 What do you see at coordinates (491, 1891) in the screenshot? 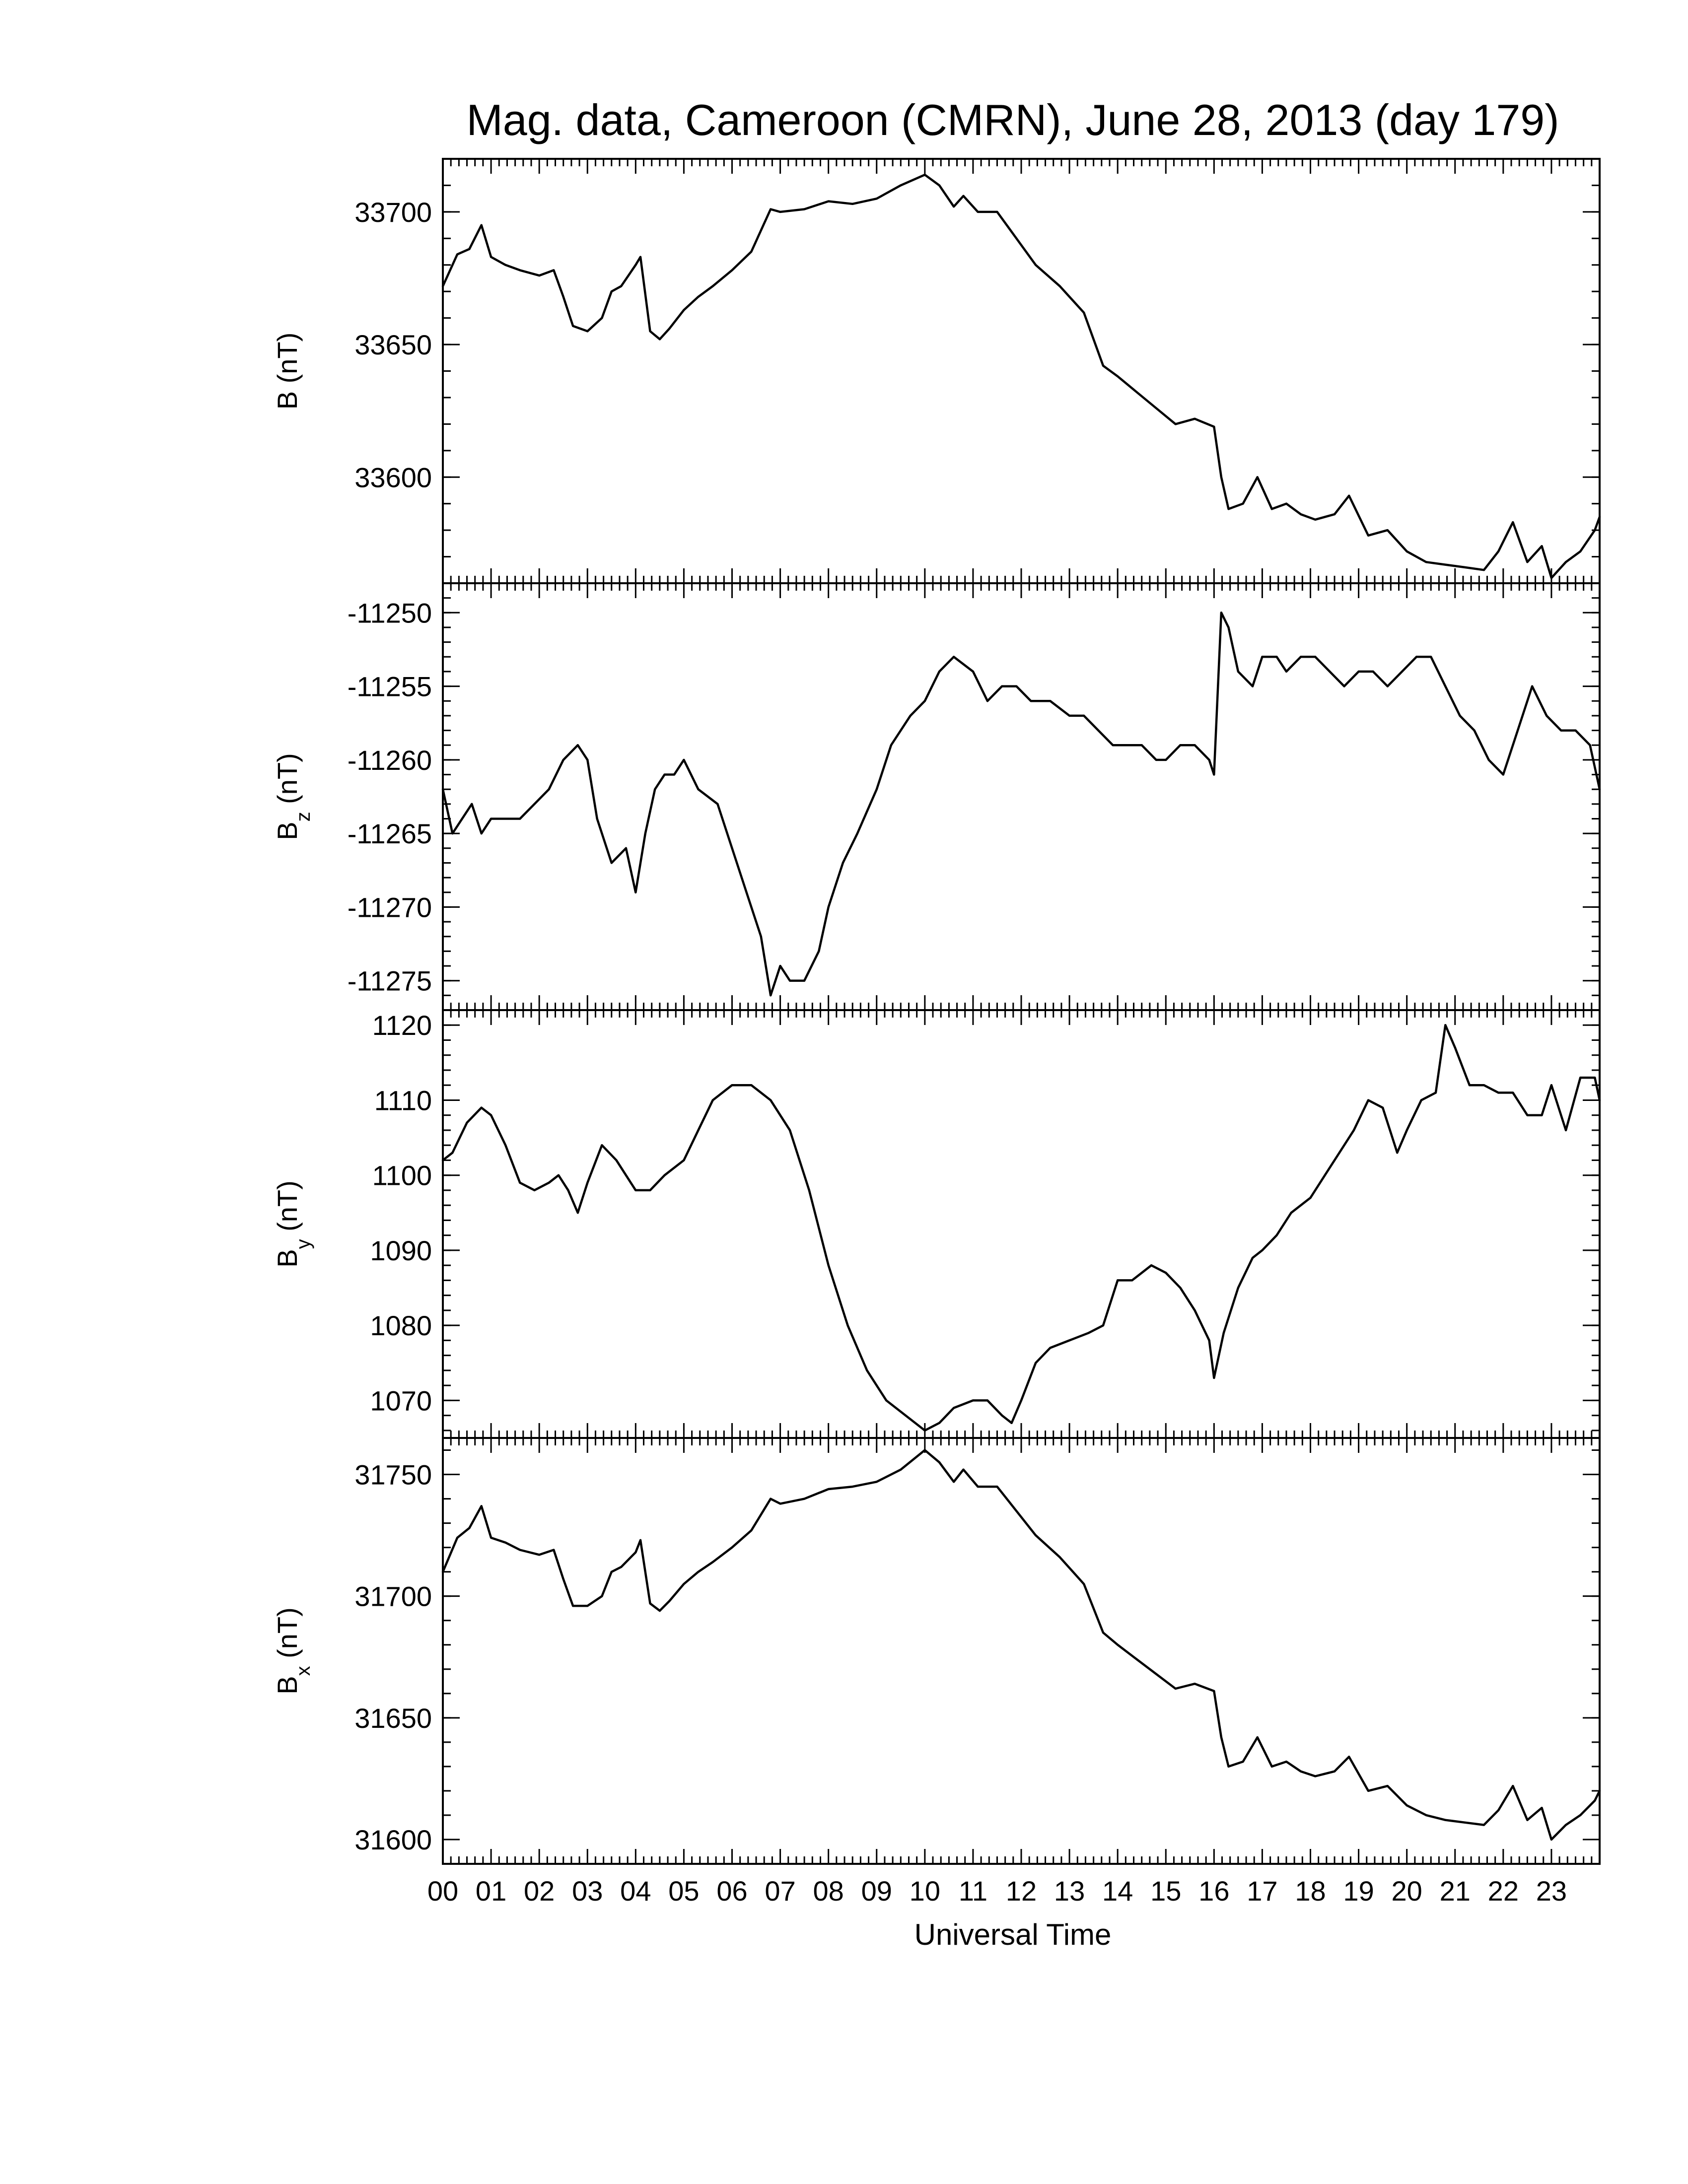
I see `x-tick-label: 01` at bounding box center [491, 1891].